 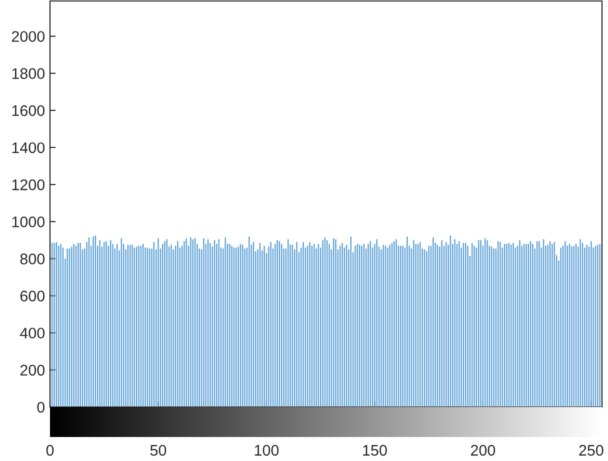 I want to click on y-tick-label: 2000, so click(x=28, y=36).